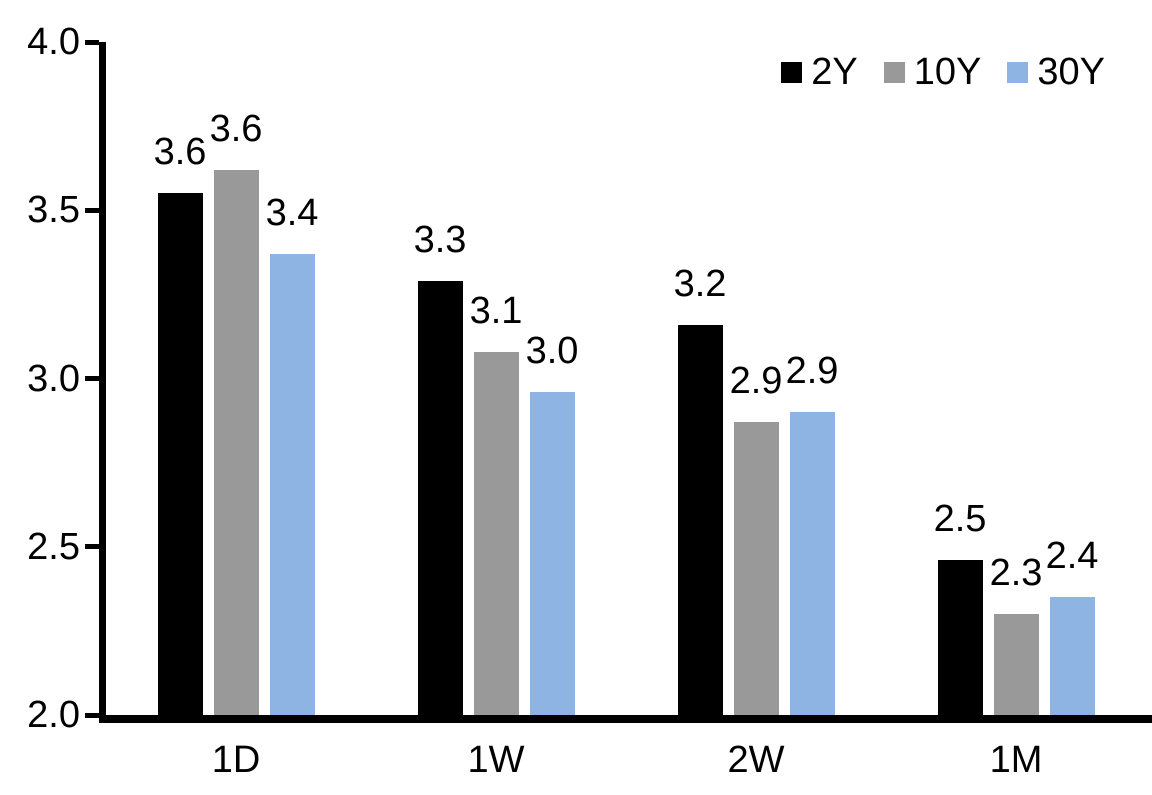  Describe the element at coordinates (834, 72) in the screenshot. I see `legend-label: 2Y` at that location.